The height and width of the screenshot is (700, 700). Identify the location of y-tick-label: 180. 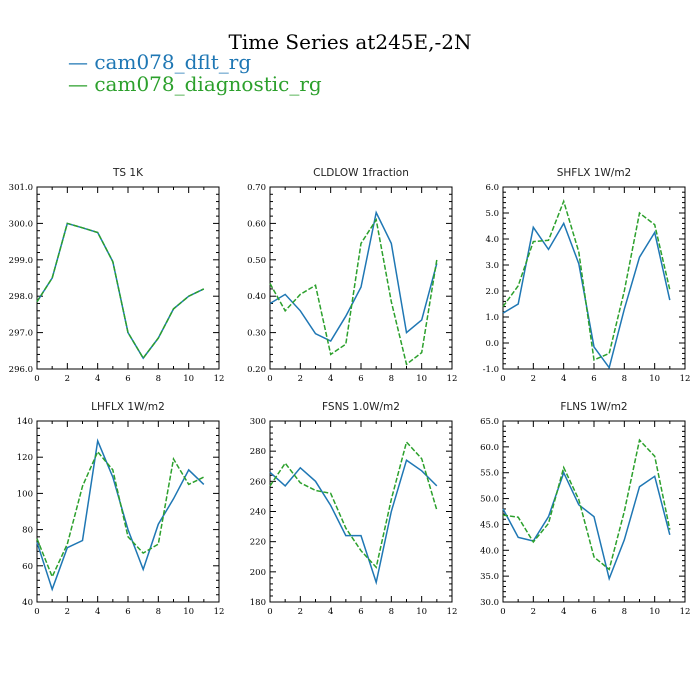
(258, 603).